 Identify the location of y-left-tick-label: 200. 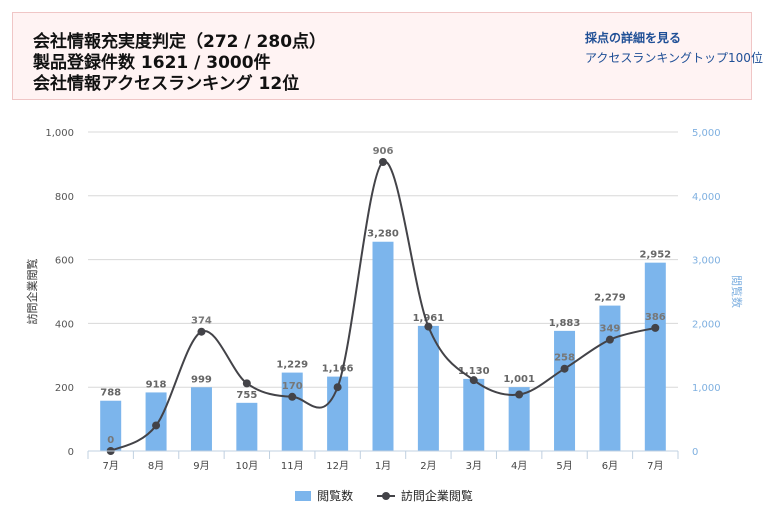
(64, 388).